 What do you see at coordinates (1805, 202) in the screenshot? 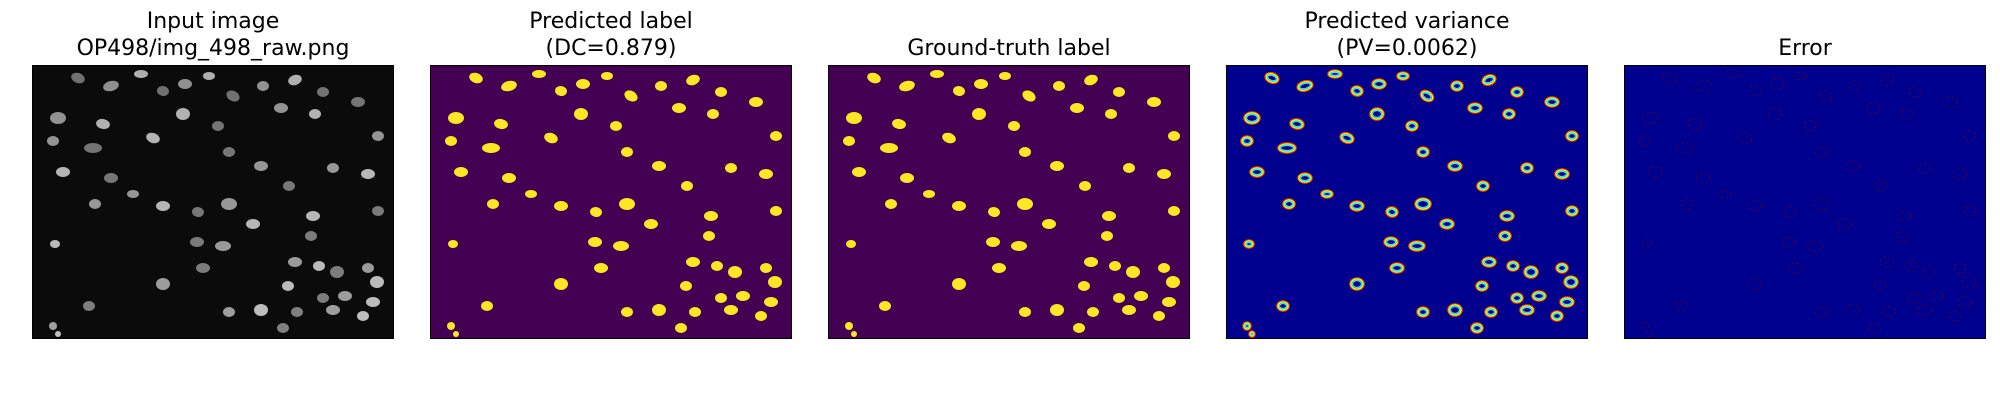
I see `image-frame` at bounding box center [1805, 202].